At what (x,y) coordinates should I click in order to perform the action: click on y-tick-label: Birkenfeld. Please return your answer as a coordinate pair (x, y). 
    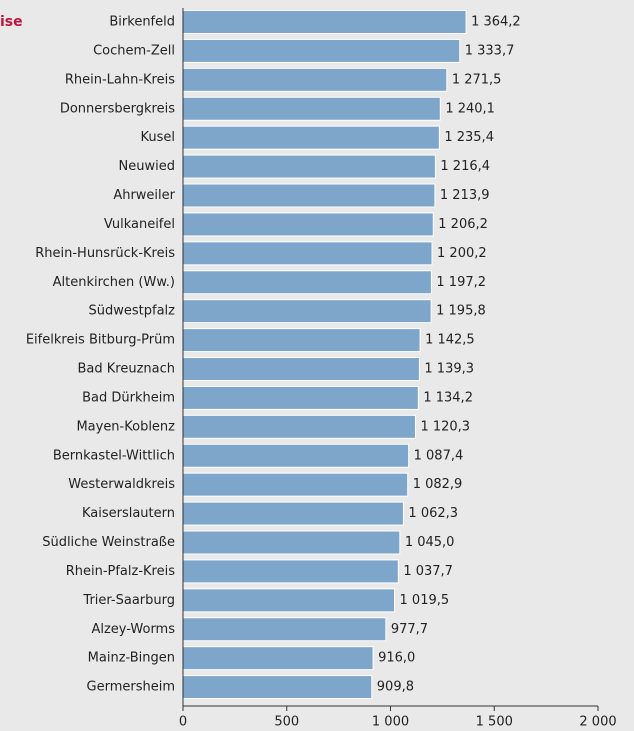
    Looking at the image, I should click on (142, 22).